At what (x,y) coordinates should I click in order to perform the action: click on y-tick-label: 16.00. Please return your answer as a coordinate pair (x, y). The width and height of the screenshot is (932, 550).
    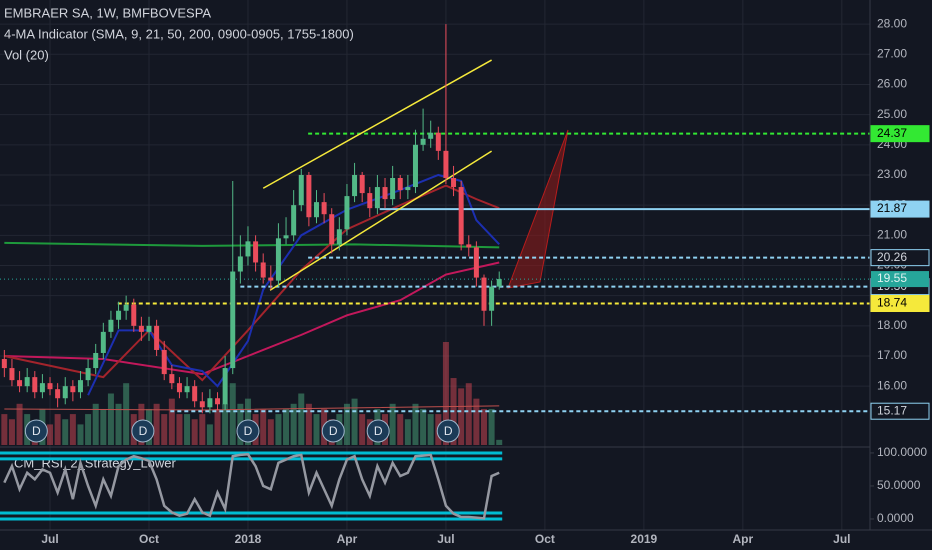
    Looking at the image, I should click on (892, 385).